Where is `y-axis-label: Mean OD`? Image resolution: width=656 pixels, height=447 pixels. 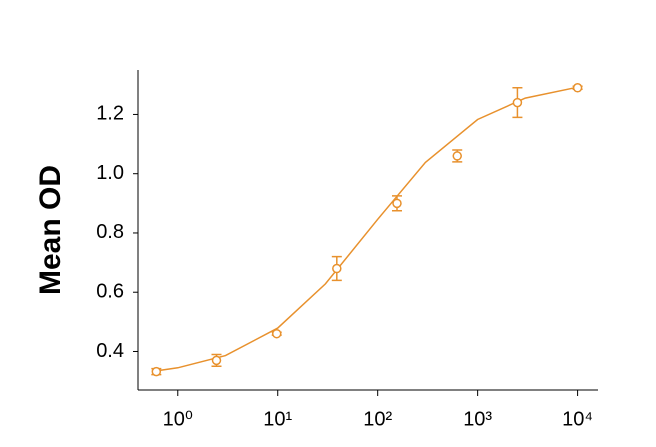
y-axis-label: Mean OD is located at coordinates (50, 230).